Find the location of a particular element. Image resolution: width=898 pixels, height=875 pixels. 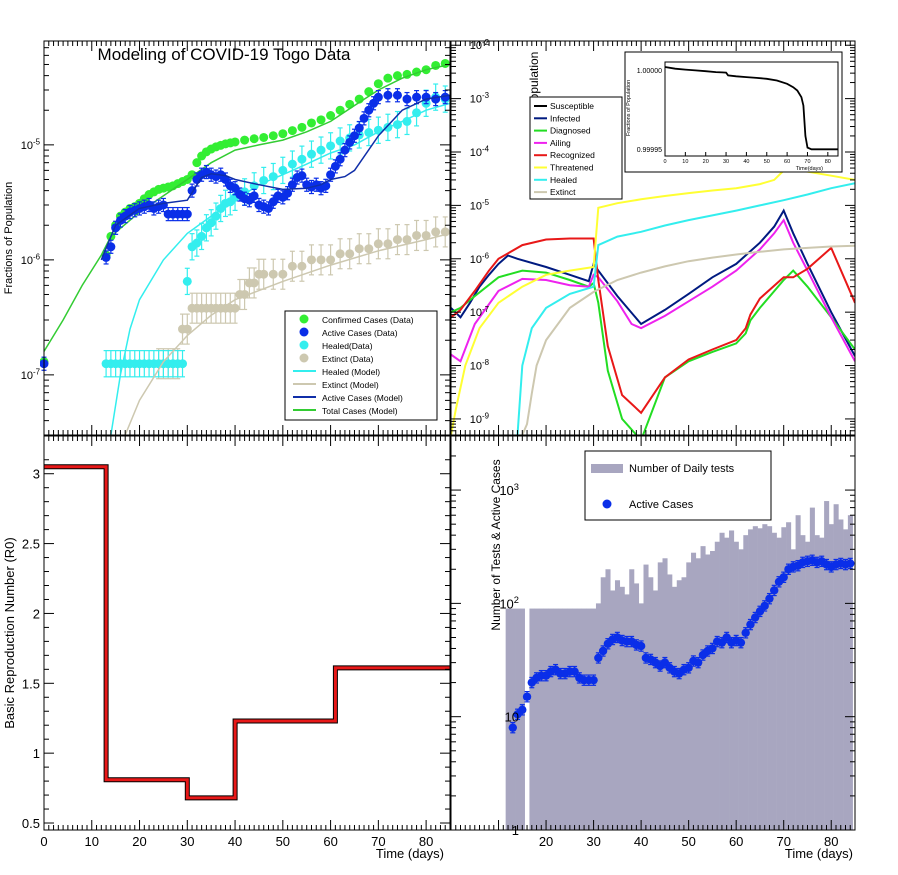

p1-legend-label: Total Cases (Model) is located at coordinates (360, 411).